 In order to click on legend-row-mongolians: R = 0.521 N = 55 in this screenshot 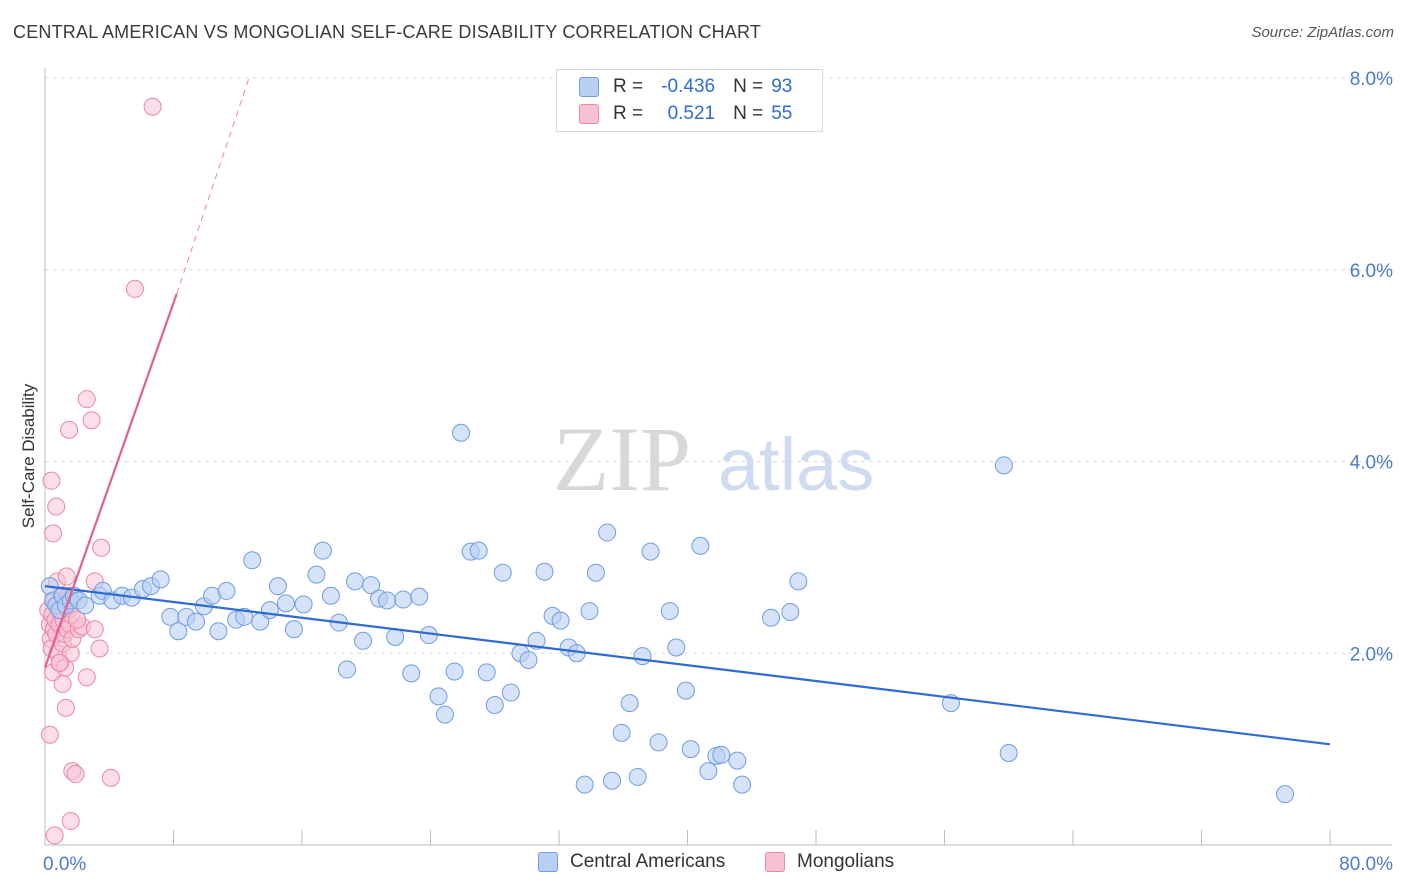, I will do `click(685, 114)`.